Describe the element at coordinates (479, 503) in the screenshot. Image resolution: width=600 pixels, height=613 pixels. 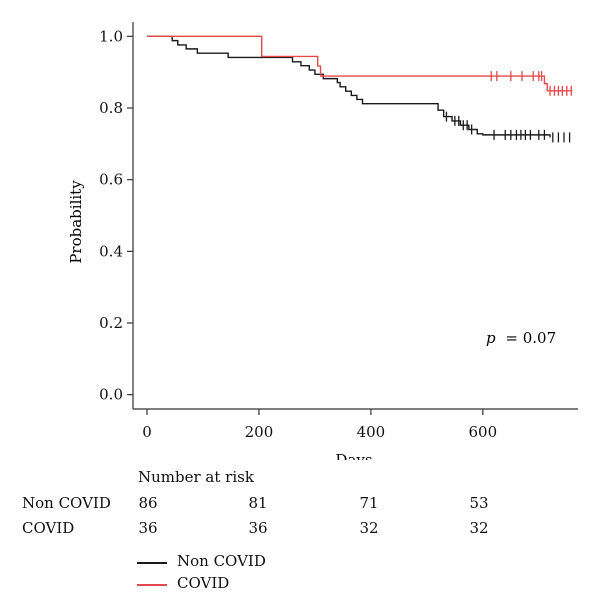
I see `risk-value: 53` at that location.